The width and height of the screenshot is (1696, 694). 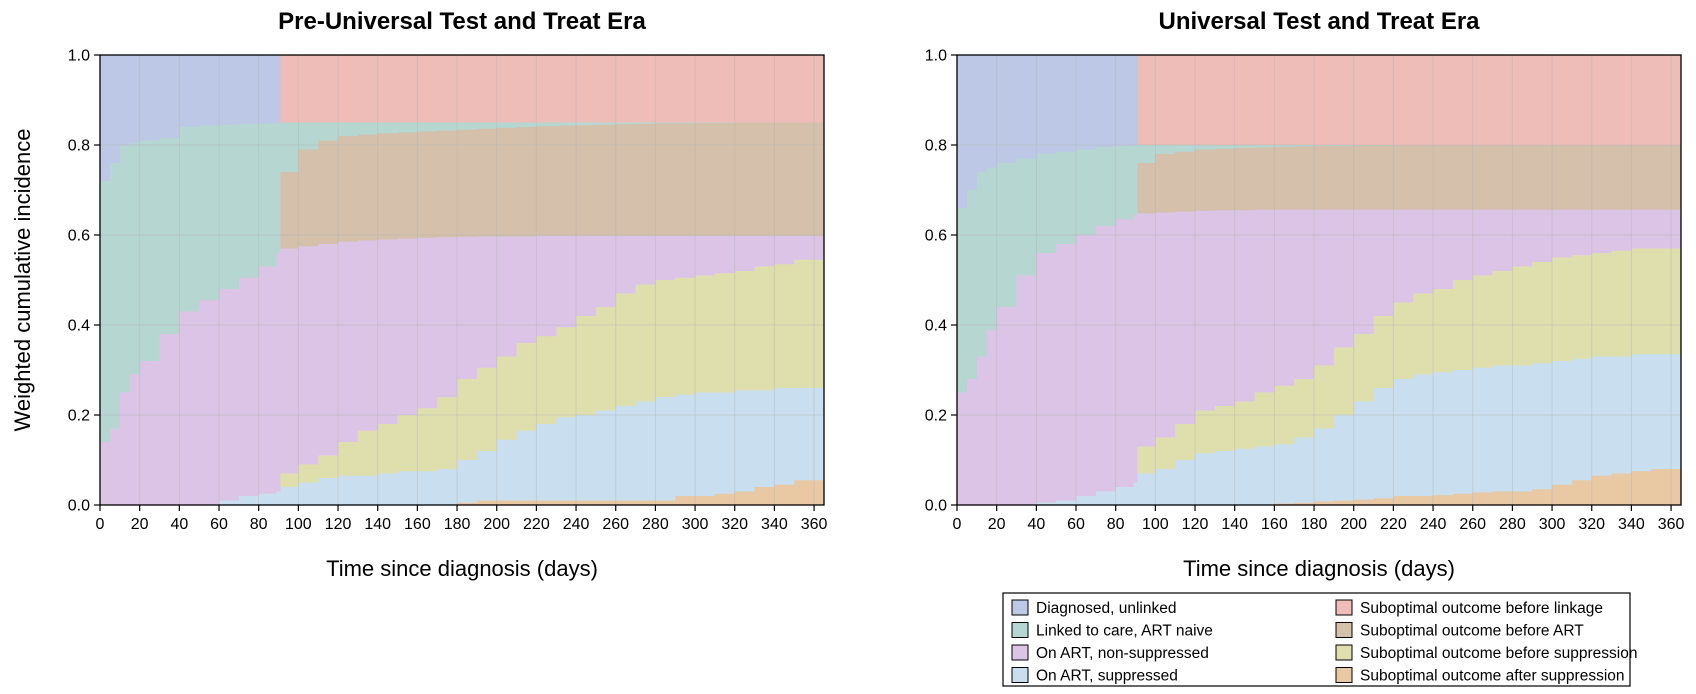 What do you see at coordinates (1498, 653) in the screenshot?
I see `legend-label-suboptimal-outcome-before-suppression: Suboptimal outcome before suppression` at bounding box center [1498, 653].